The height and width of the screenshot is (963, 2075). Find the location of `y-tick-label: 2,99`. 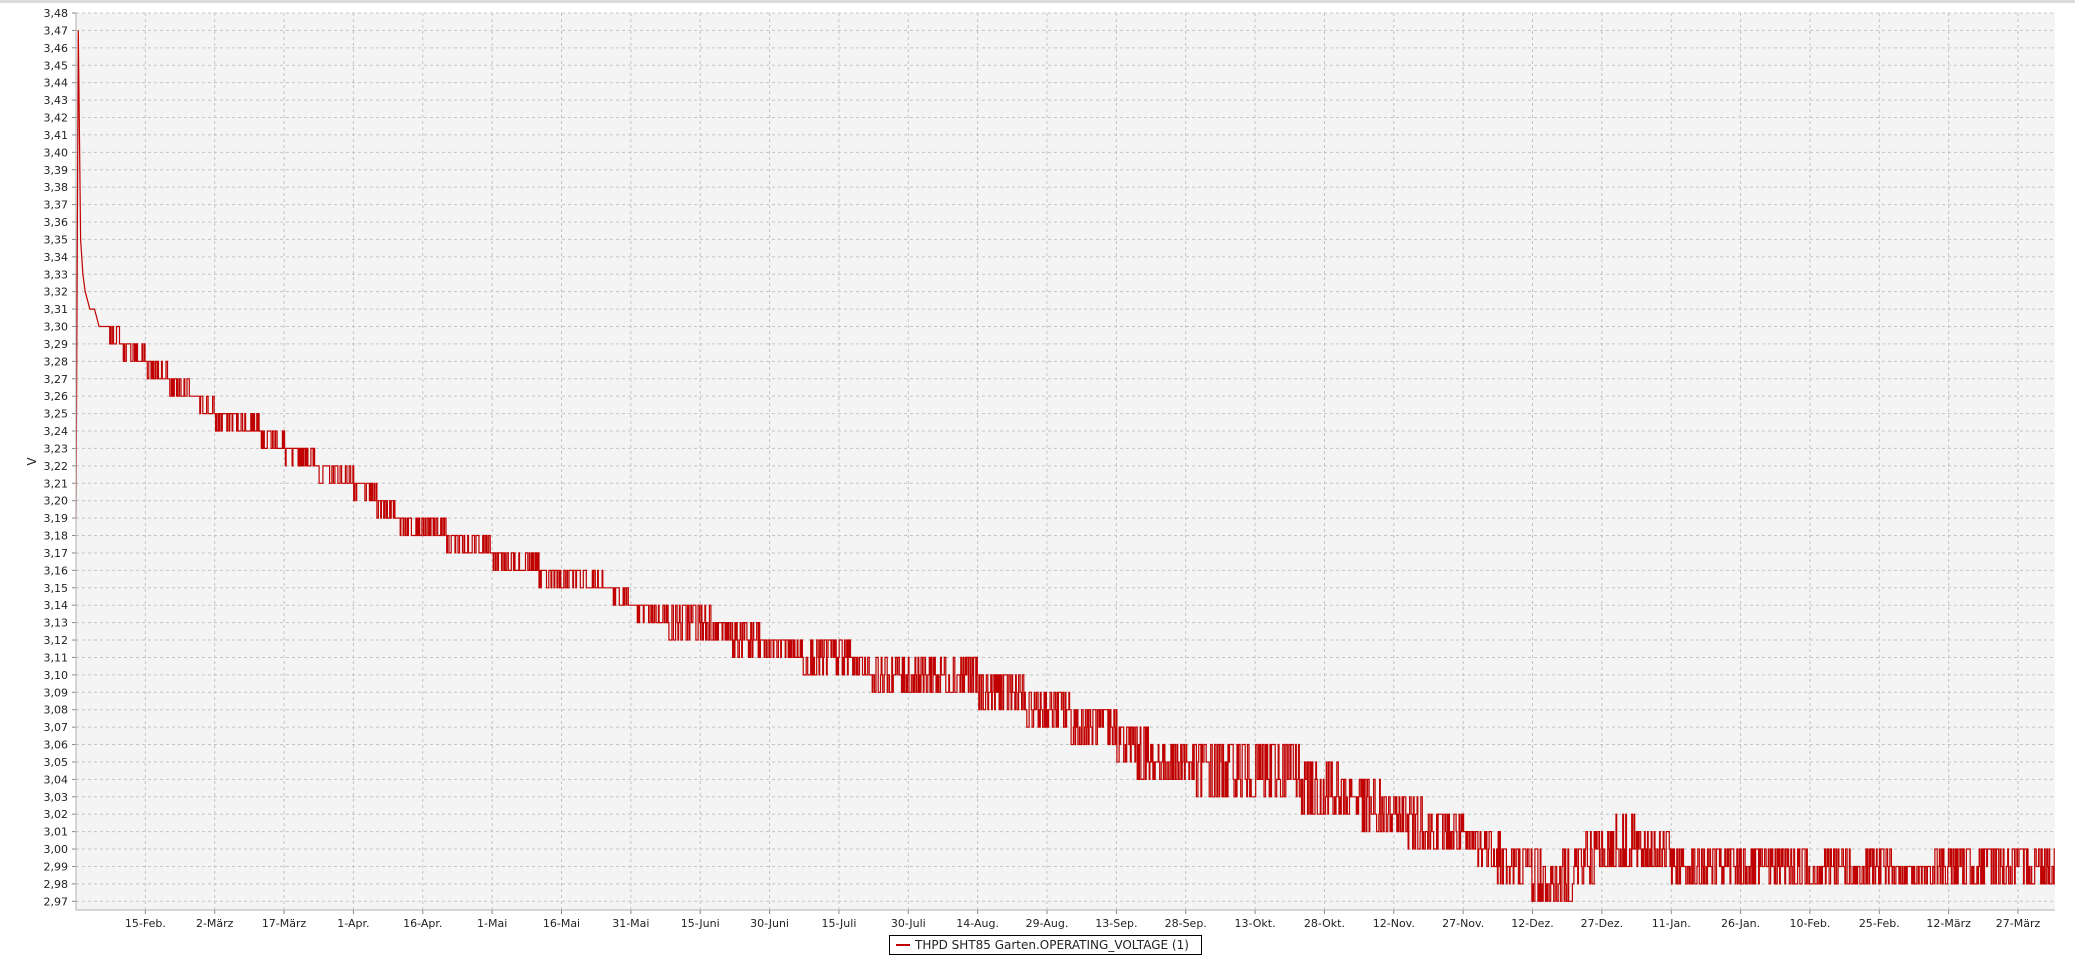

y-tick-label: 2,99 is located at coordinates (56, 866).